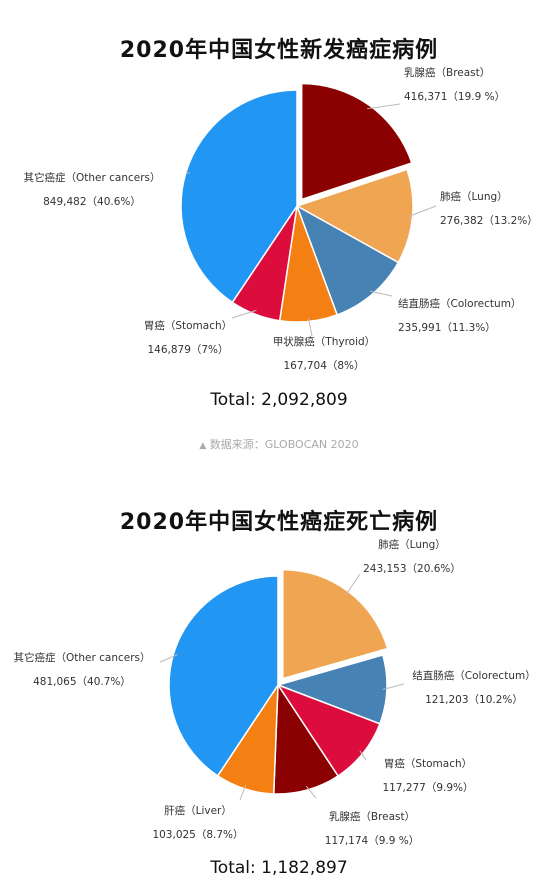 Image resolution: width=558 pixels, height=894 pixels. What do you see at coordinates (427, 788) in the screenshot?
I see `slice-value-label: 117,277（9.9%）` at bounding box center [427, 788].